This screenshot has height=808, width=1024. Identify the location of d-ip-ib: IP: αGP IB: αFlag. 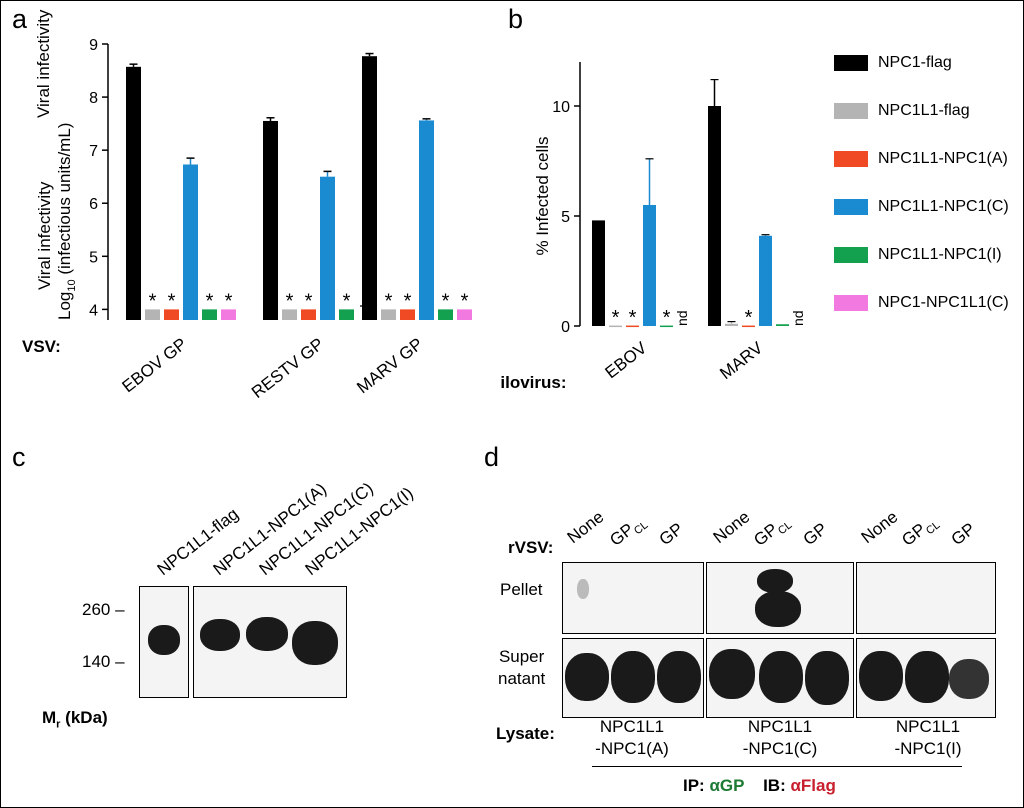
(759, 785).